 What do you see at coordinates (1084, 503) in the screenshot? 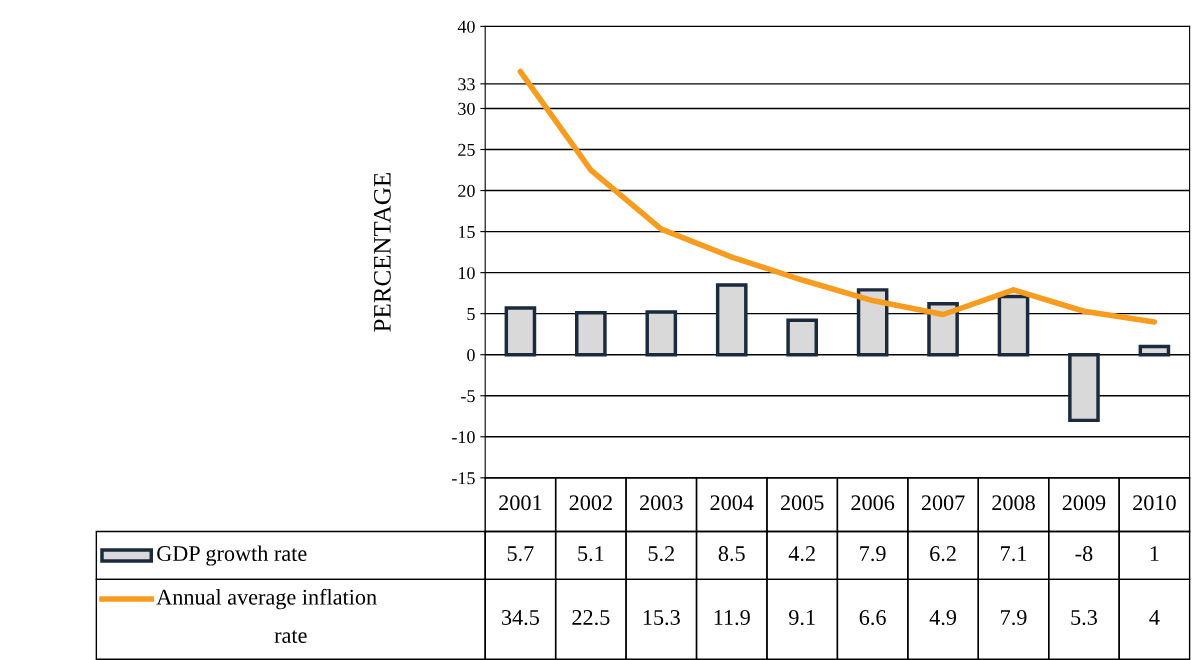
I see `x-tick-label: 2009` at bounding box center [1084, 503].